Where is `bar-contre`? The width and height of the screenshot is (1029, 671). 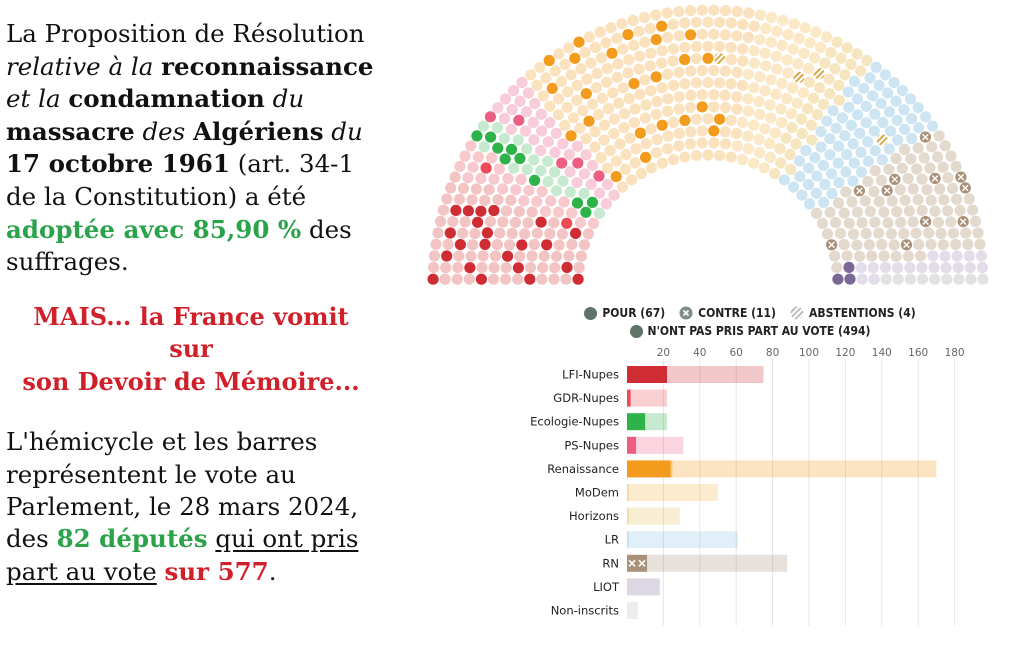
bar-contre is located at coordinates (637, 563).